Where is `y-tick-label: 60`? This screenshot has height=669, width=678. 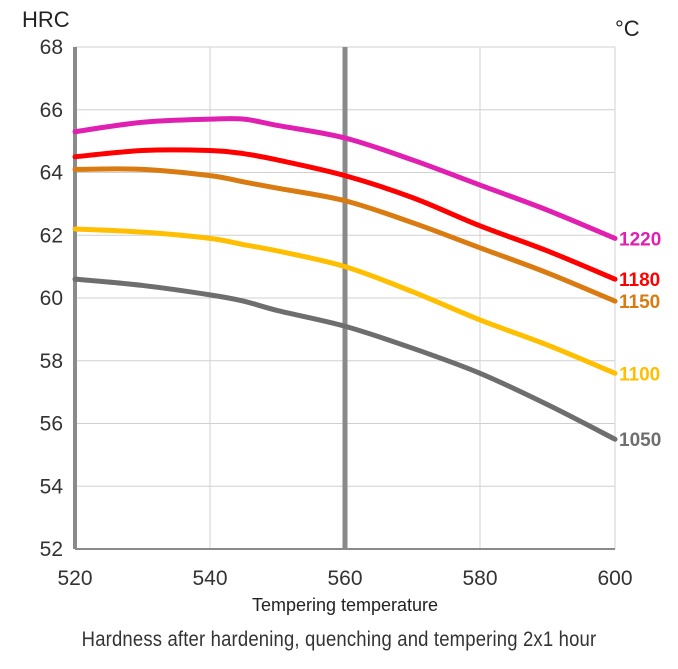 y-tick-label: 60 is located at coordinates (51, 298).